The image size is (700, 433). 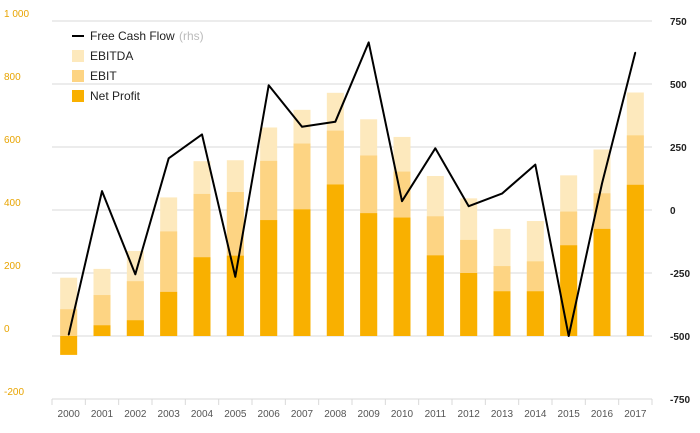 I want to click on legend-swatch-ebit, so click(x=78, y=76).